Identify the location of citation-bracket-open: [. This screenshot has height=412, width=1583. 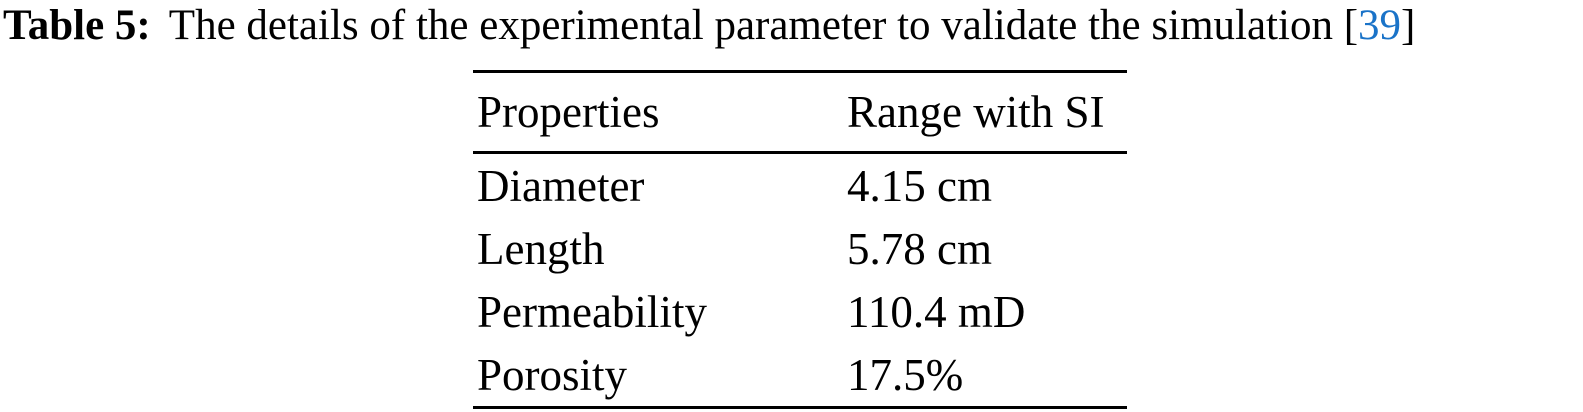
(1351, 25).